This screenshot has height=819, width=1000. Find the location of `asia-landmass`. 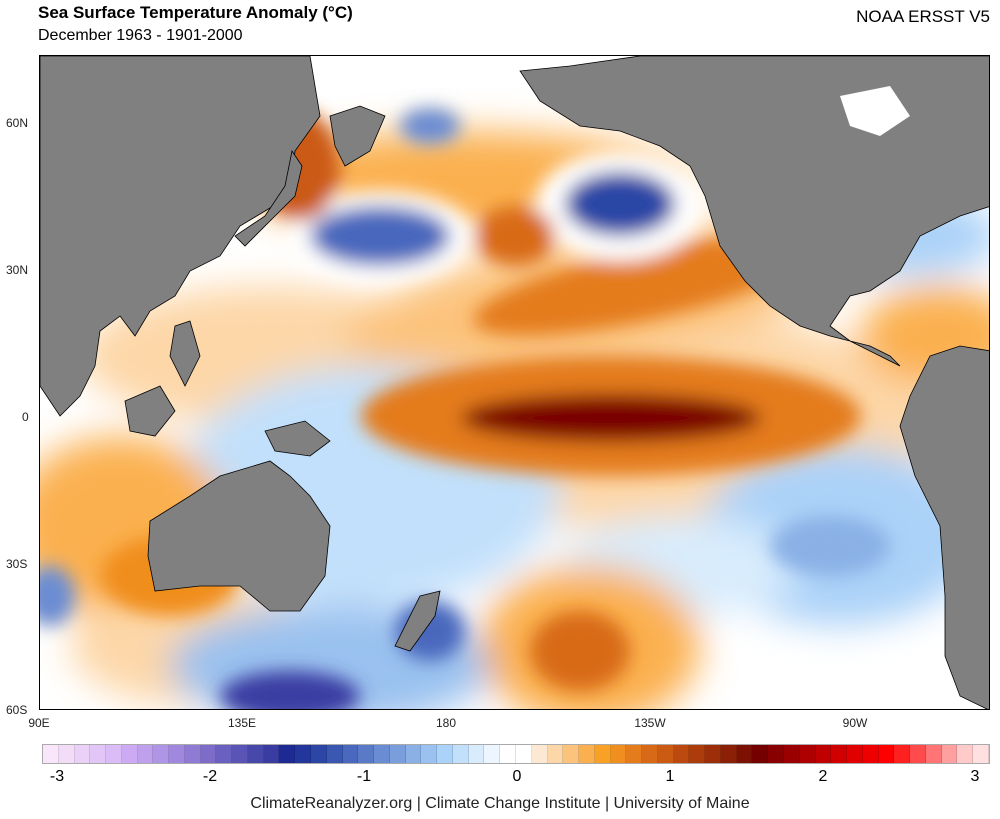

asia-landmass is located at coordinates (180, 236).